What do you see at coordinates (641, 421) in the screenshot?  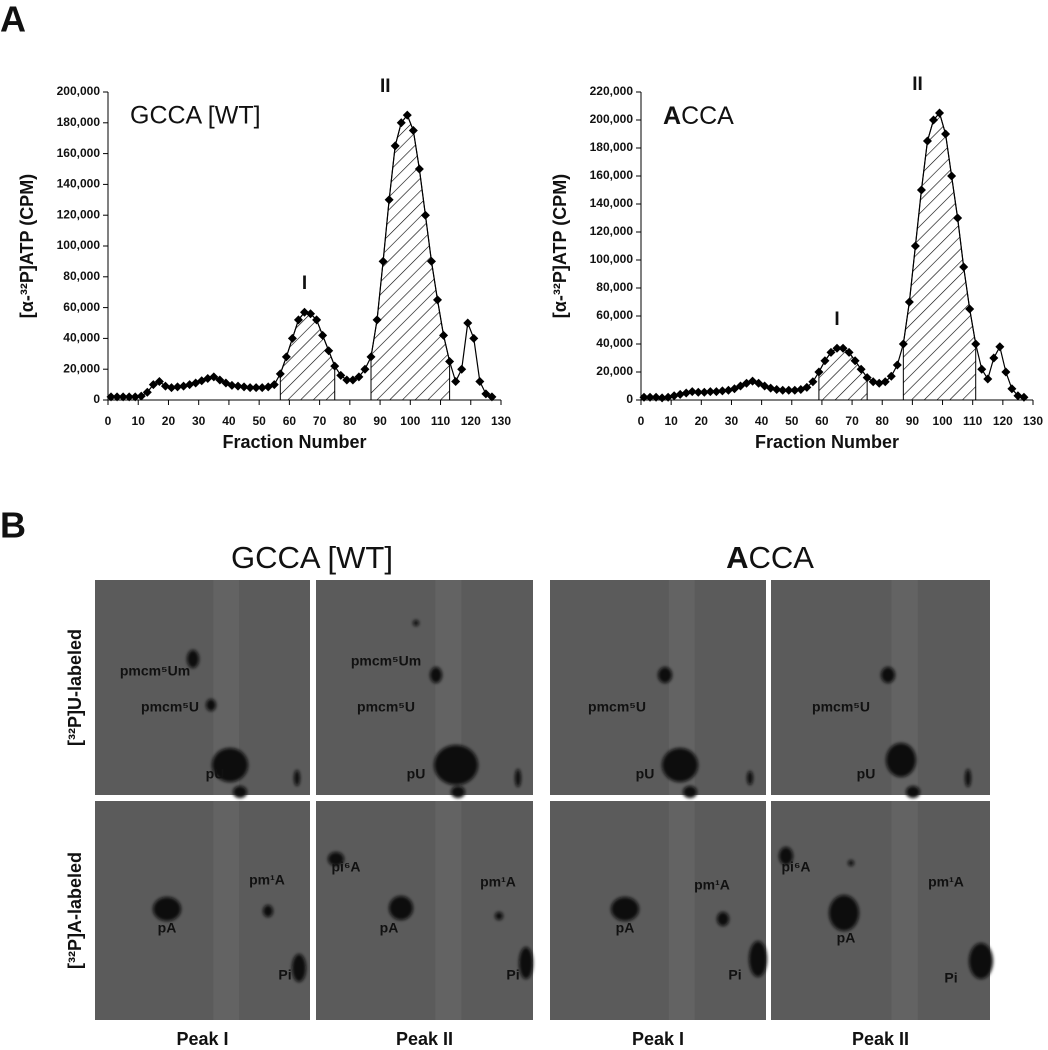 I see `x-tick-label: 0` at bounding box center [641, 421].